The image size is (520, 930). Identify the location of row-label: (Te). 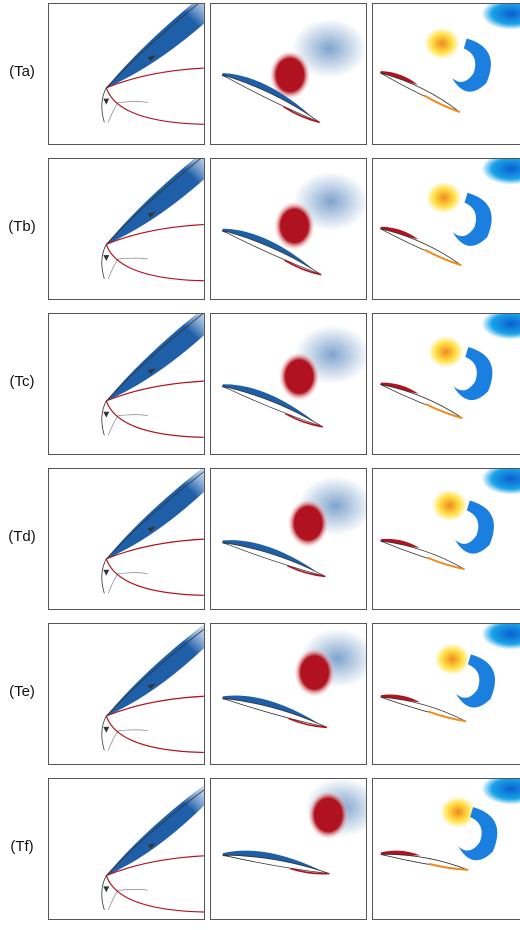
(22, 691).